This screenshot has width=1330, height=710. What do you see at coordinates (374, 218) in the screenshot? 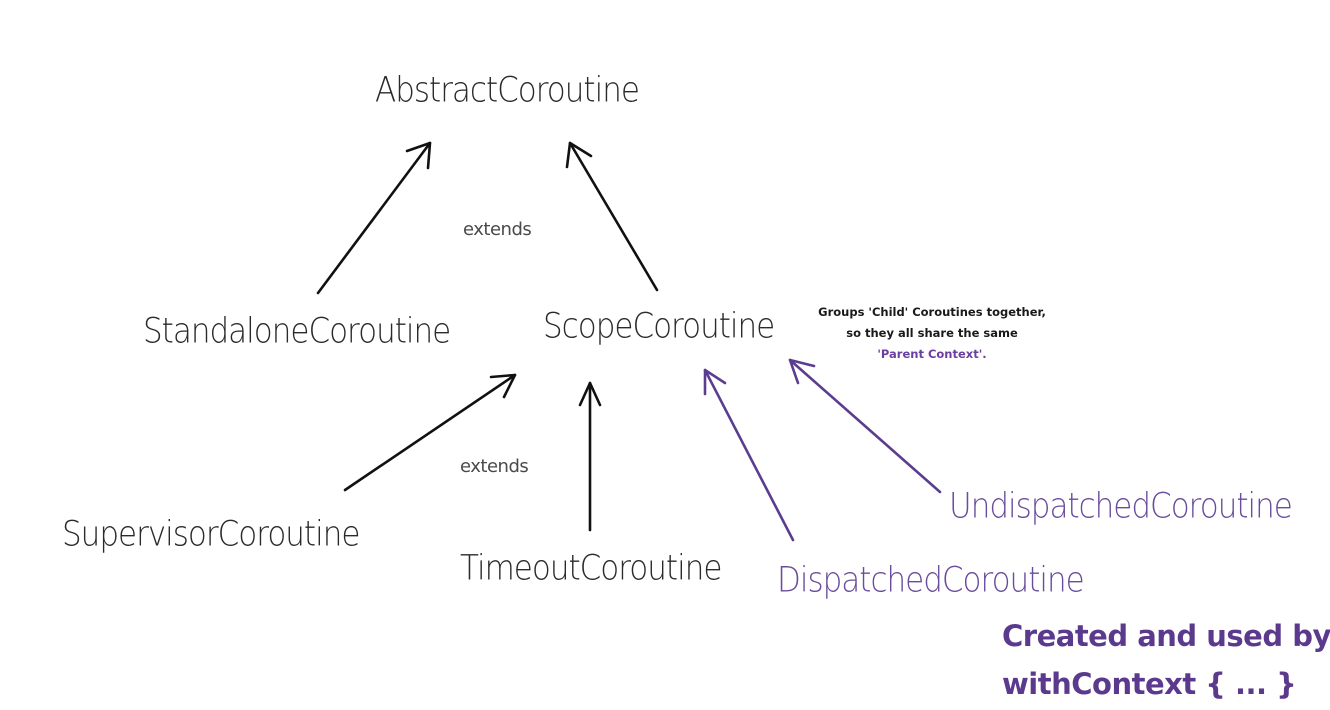
I see `arrow-standalone-to-abstract` at bounding box center [374, 218].